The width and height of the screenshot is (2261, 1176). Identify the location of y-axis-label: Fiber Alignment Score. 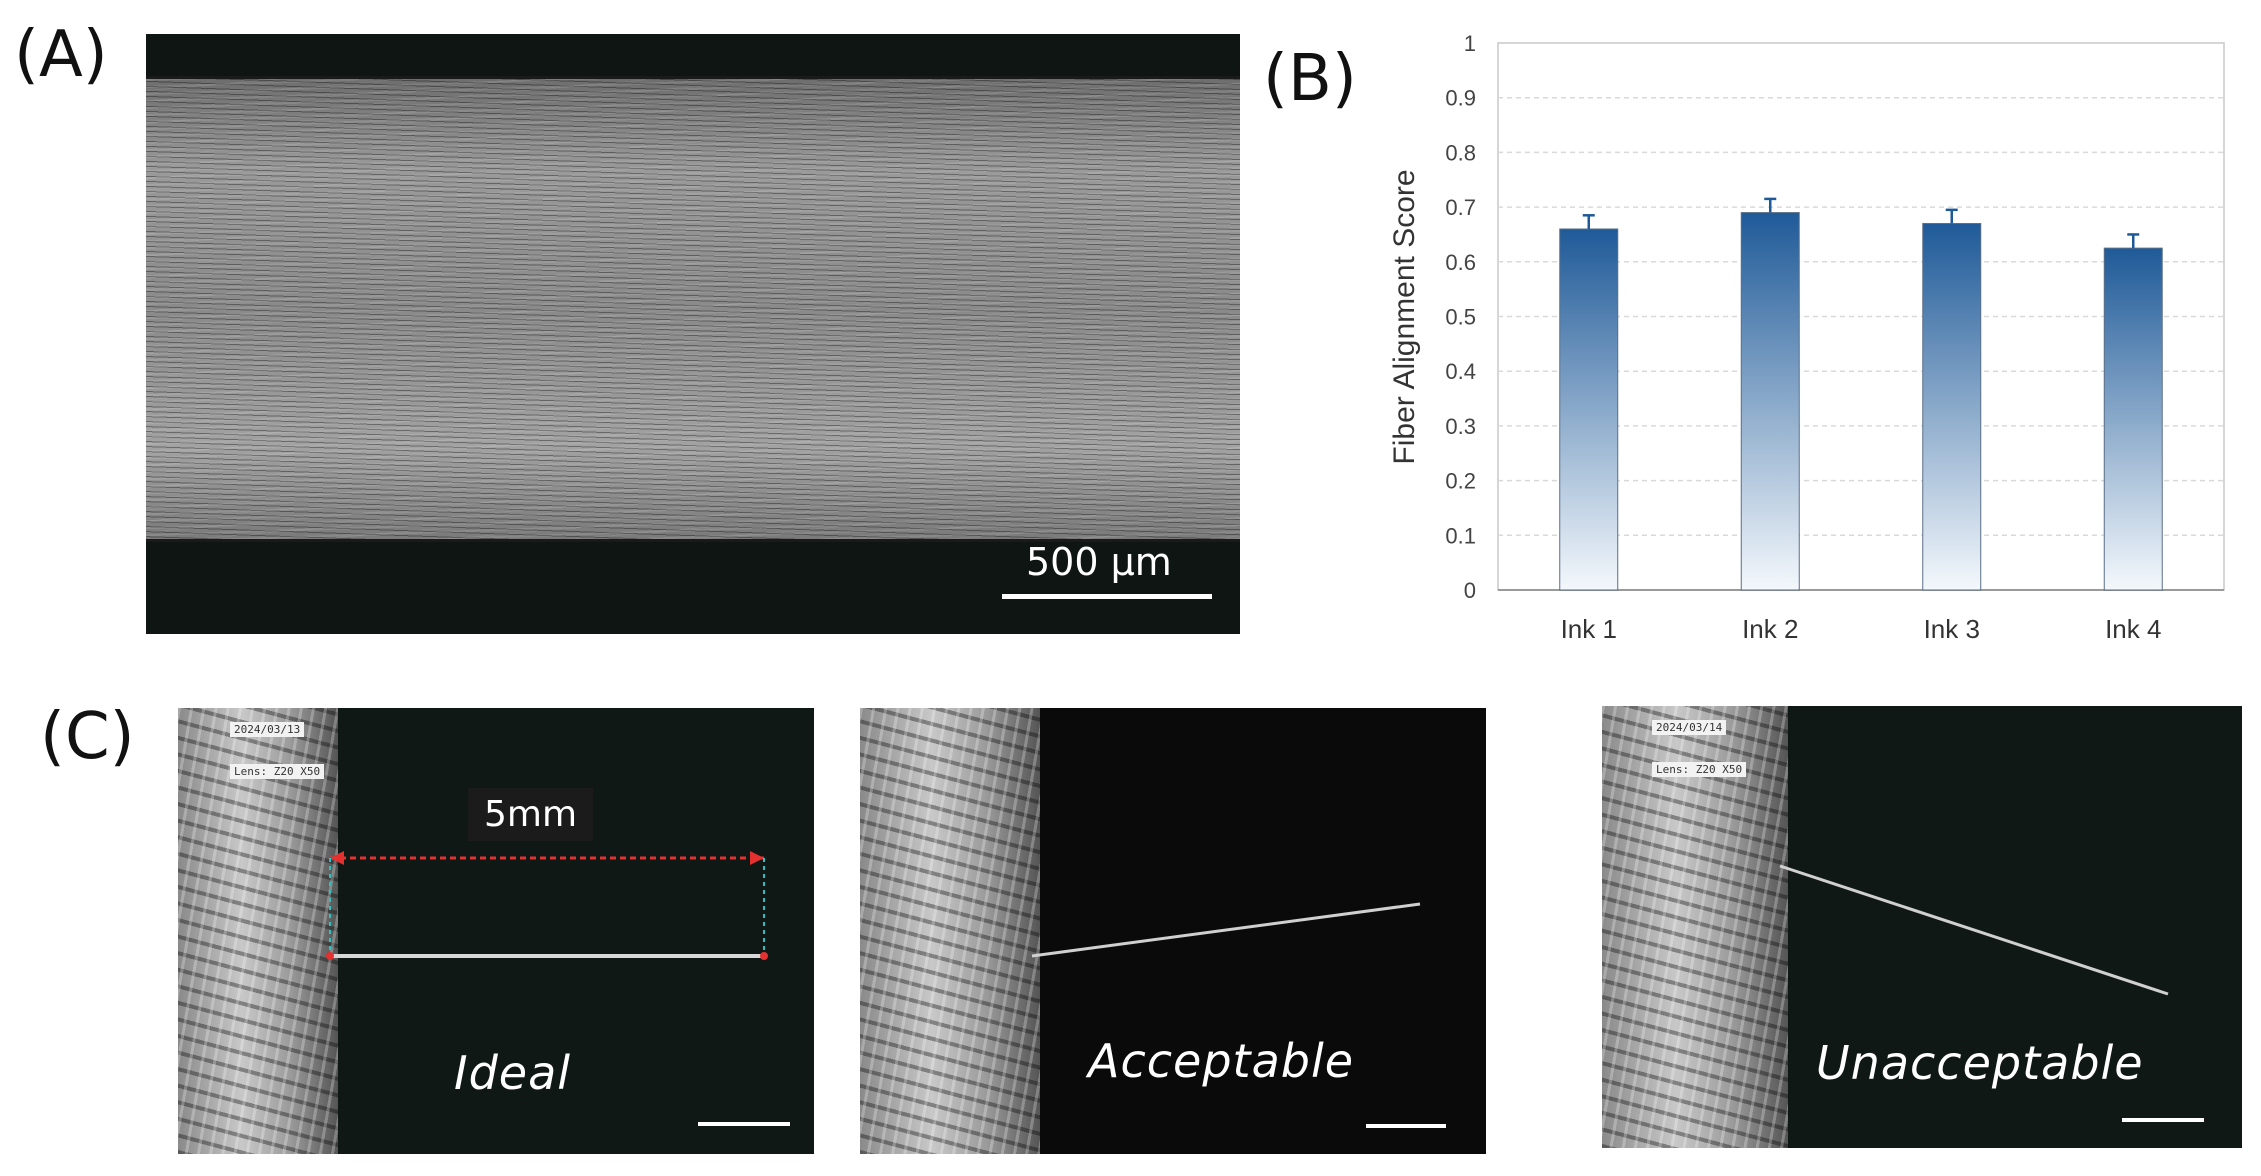
(1404, 316).